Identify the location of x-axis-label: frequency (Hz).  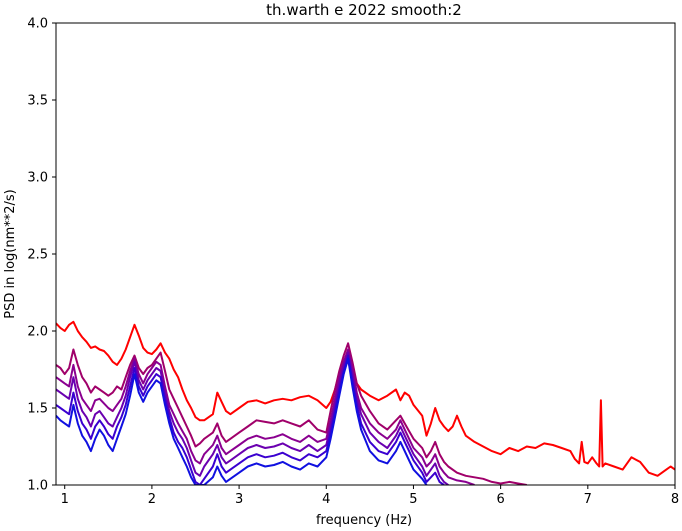
(364, 520).